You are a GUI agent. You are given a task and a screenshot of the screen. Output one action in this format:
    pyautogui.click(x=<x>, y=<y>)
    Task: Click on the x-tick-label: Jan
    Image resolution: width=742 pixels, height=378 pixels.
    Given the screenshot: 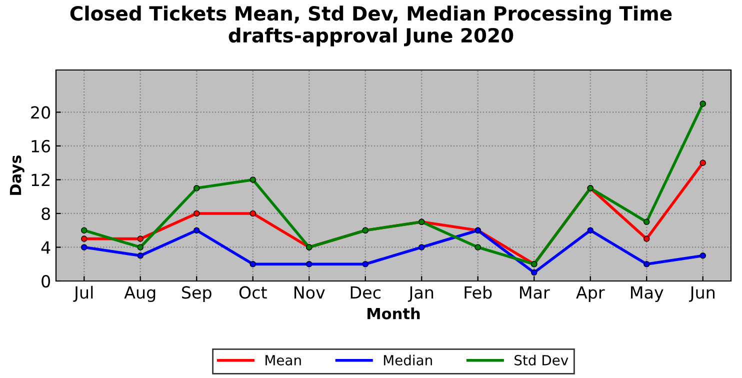 What is the action you would take?
    pyautogui.click(x=421, y=294)
    